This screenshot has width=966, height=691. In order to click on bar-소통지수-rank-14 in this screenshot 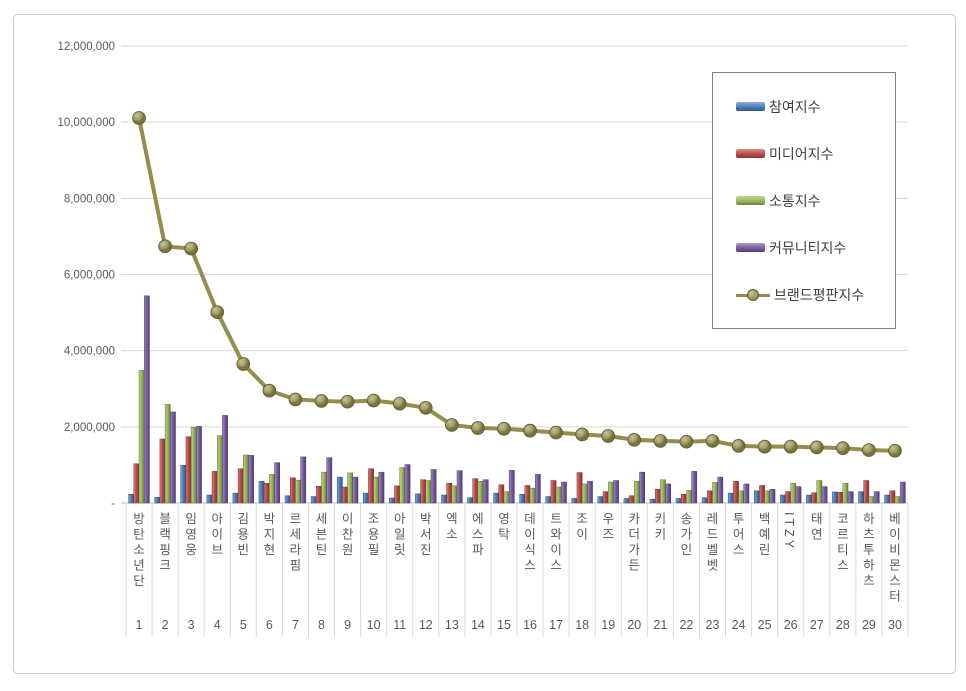, I will do `click(480, 492)`.